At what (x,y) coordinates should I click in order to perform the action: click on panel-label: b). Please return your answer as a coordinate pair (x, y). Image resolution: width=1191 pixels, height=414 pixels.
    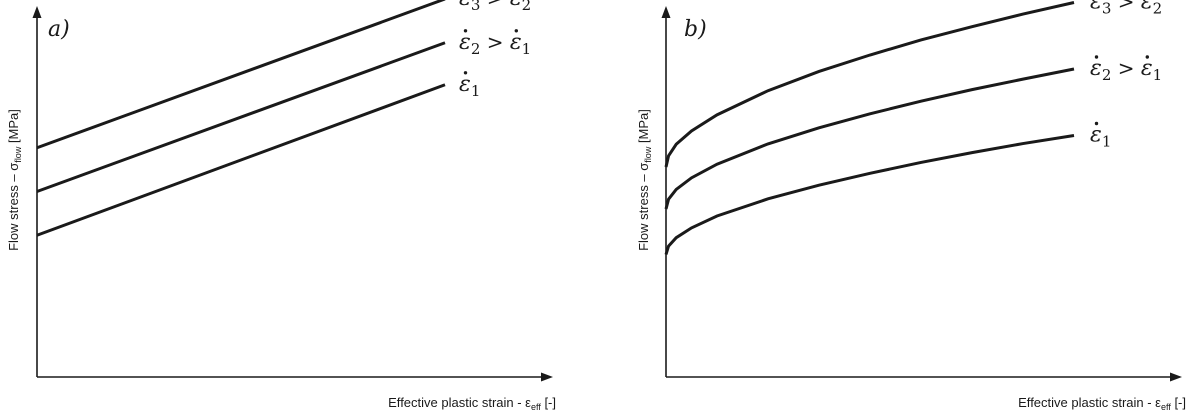
    Looking at the image, I should click on (695, 29).